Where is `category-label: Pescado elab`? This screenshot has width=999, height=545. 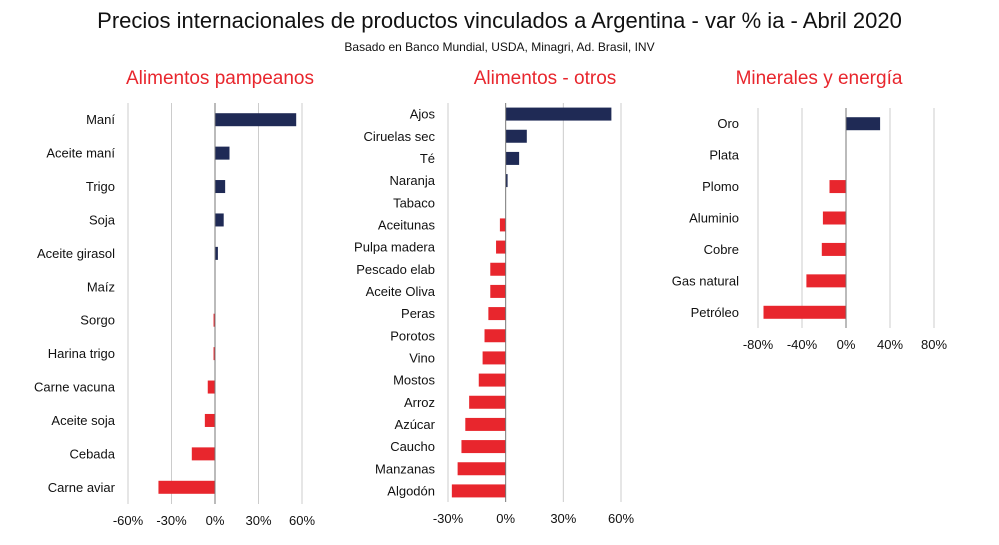 category-label: Pescado elab is located at coordinates (395, 269).